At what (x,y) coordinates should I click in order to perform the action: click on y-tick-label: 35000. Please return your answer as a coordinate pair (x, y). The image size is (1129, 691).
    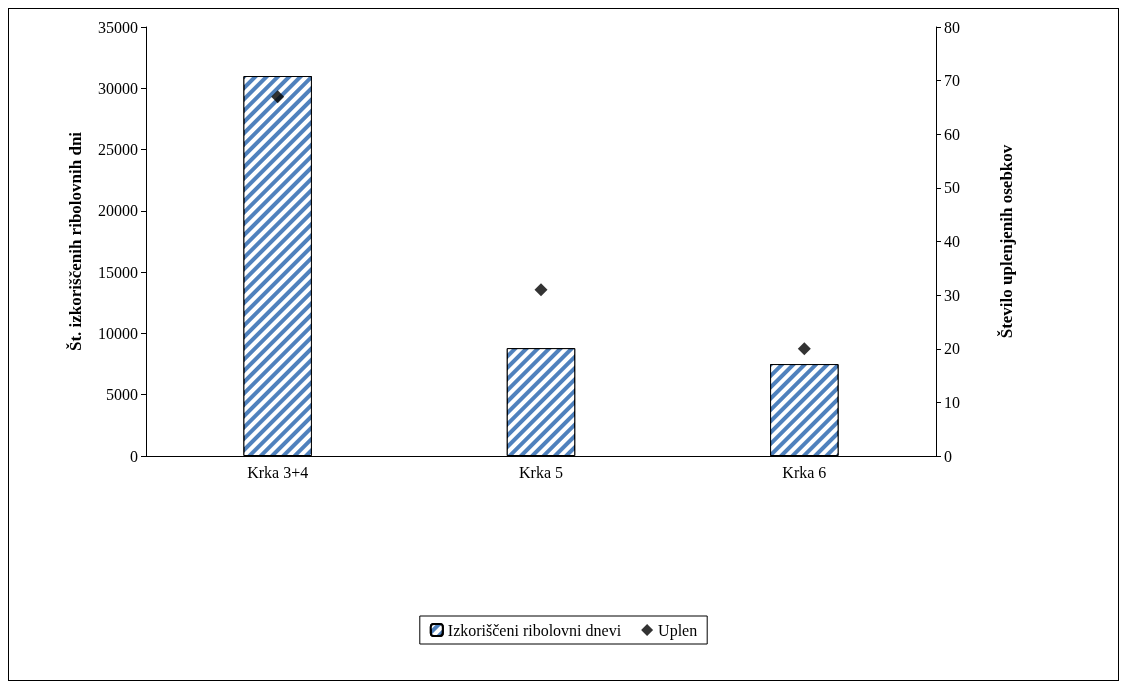
    Looking at the image, I should click on (118, 27).